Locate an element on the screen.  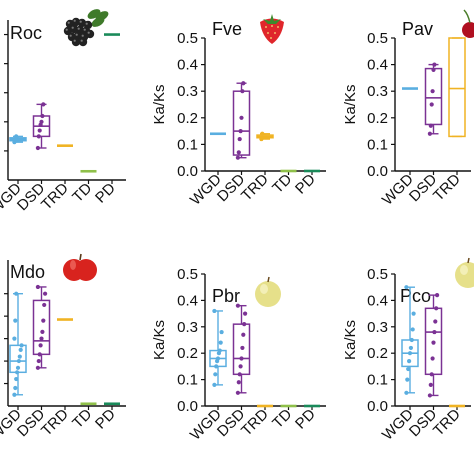
panel-title: Pco is located at coordinates (415, 296).